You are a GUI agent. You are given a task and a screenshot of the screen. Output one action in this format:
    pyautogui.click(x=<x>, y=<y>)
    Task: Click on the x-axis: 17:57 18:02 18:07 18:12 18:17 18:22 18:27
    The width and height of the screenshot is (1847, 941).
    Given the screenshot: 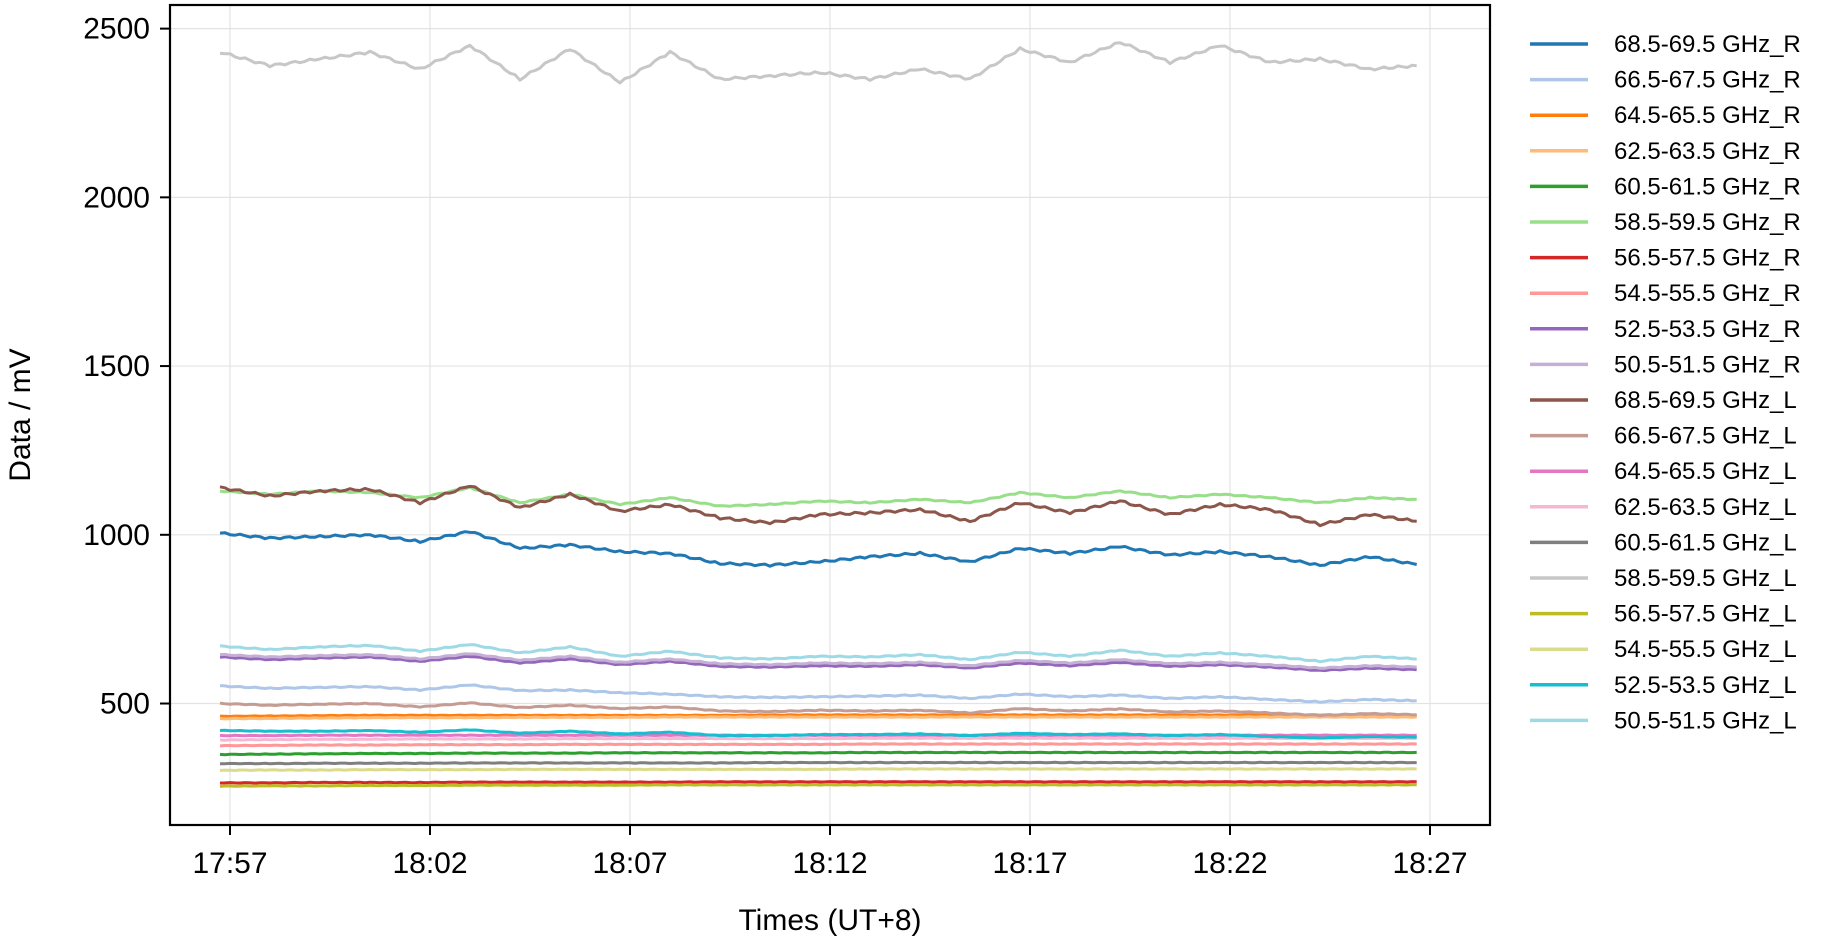 What is the action you would take?
    pyautogui.click(x=830, y=852)
    